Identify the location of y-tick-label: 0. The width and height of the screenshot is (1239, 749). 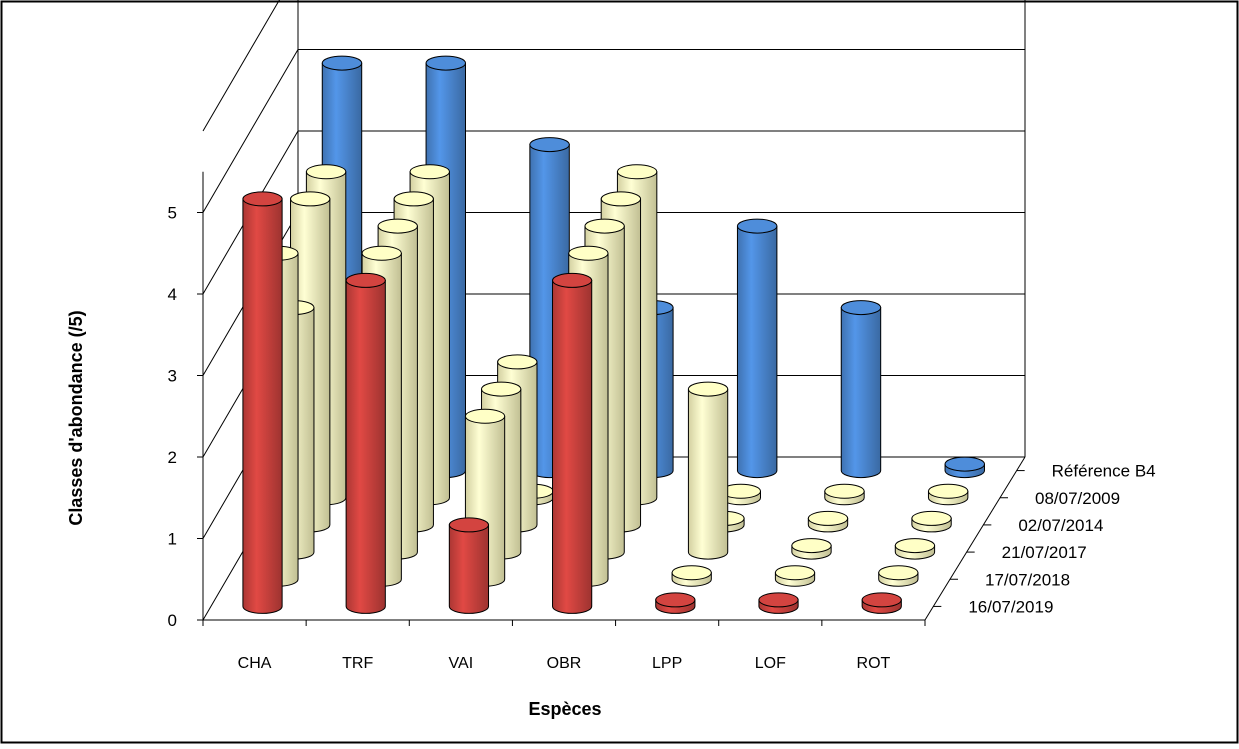
(172, 620).